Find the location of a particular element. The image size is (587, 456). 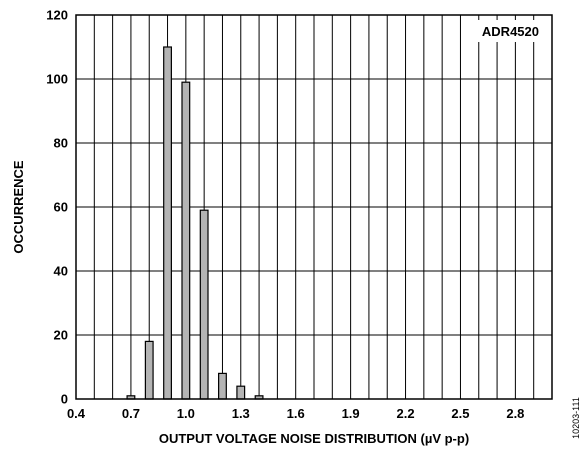

y-tick-label: 0 is located at coordinates (64, 399).